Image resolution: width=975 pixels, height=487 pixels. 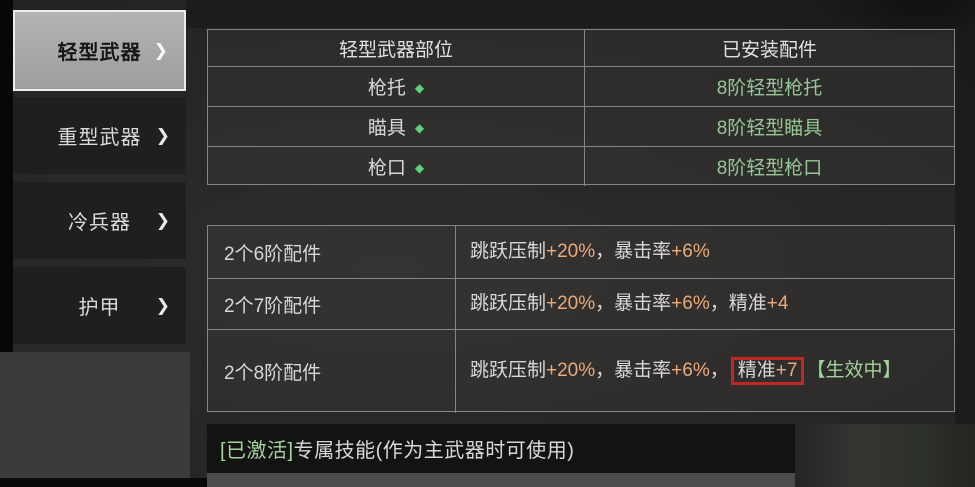 I want to click on bonus-effects-text: 跳跃压制+20%，暴击率+6%, so click(x=590, y=252).